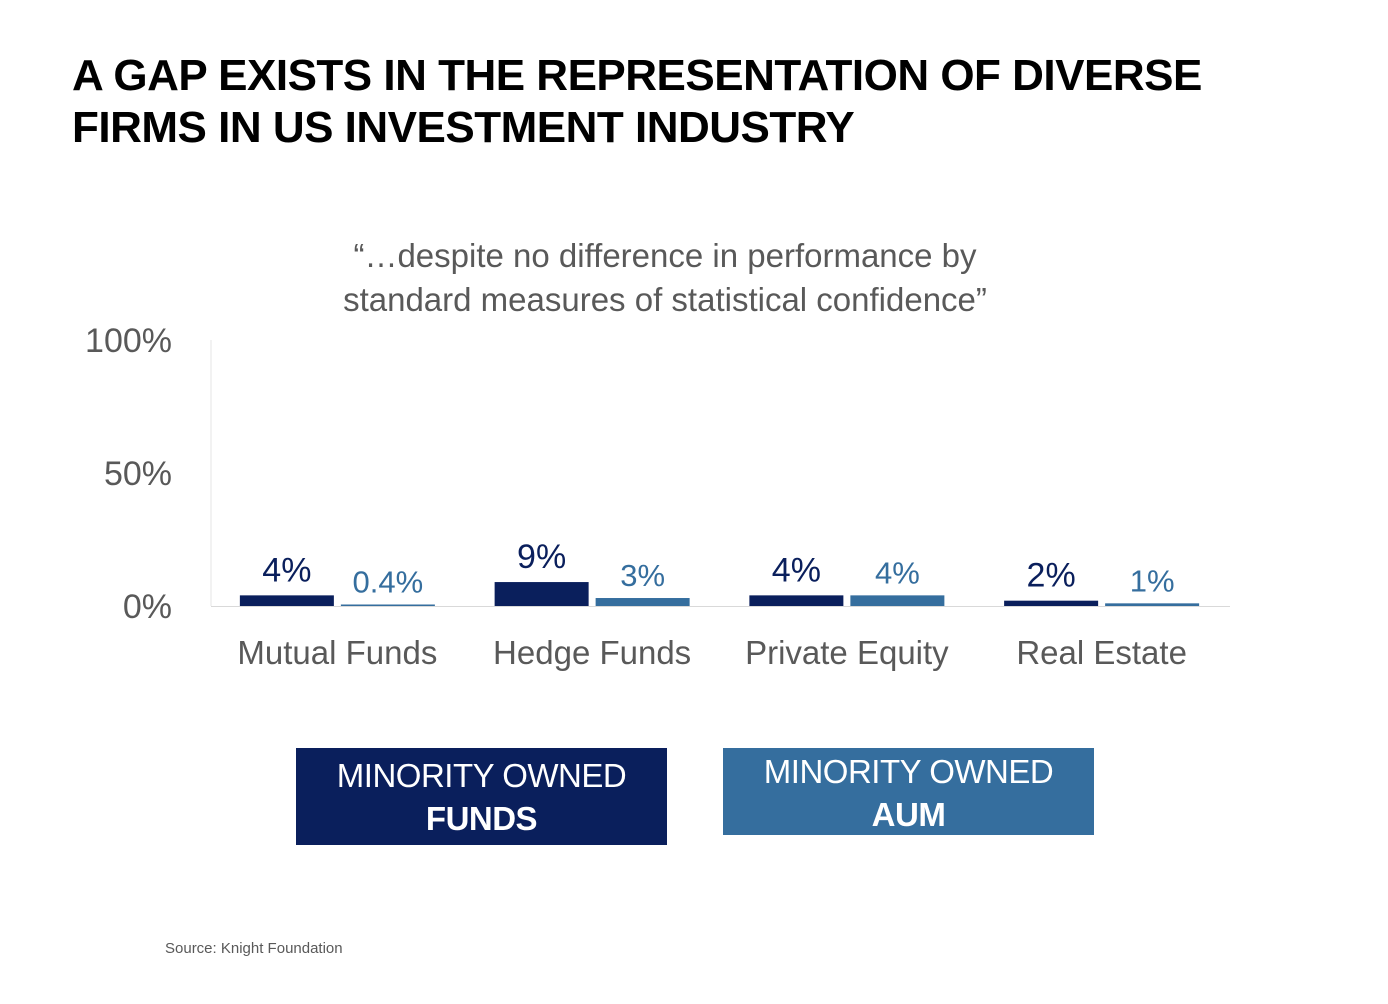 This screenshot has height=1004, width=1388. What do you see at coordinates (1101, 652) in the screenshot?
I see `x-tick-label: Real Estate` at bounding box center [1101, 652].